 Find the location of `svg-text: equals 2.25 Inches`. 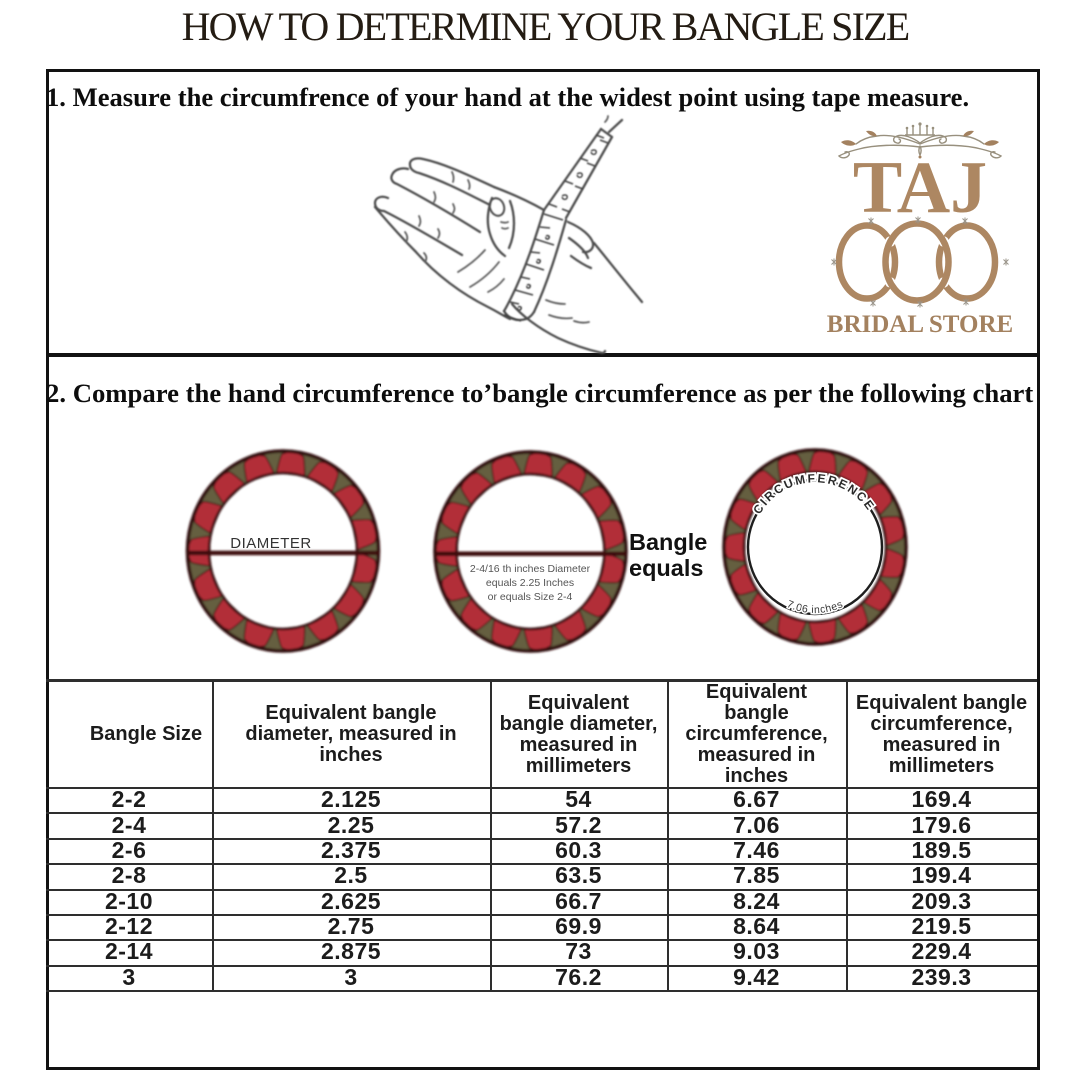

svg-text: equals 2.25 Inches is located at coordinates (530, 583).